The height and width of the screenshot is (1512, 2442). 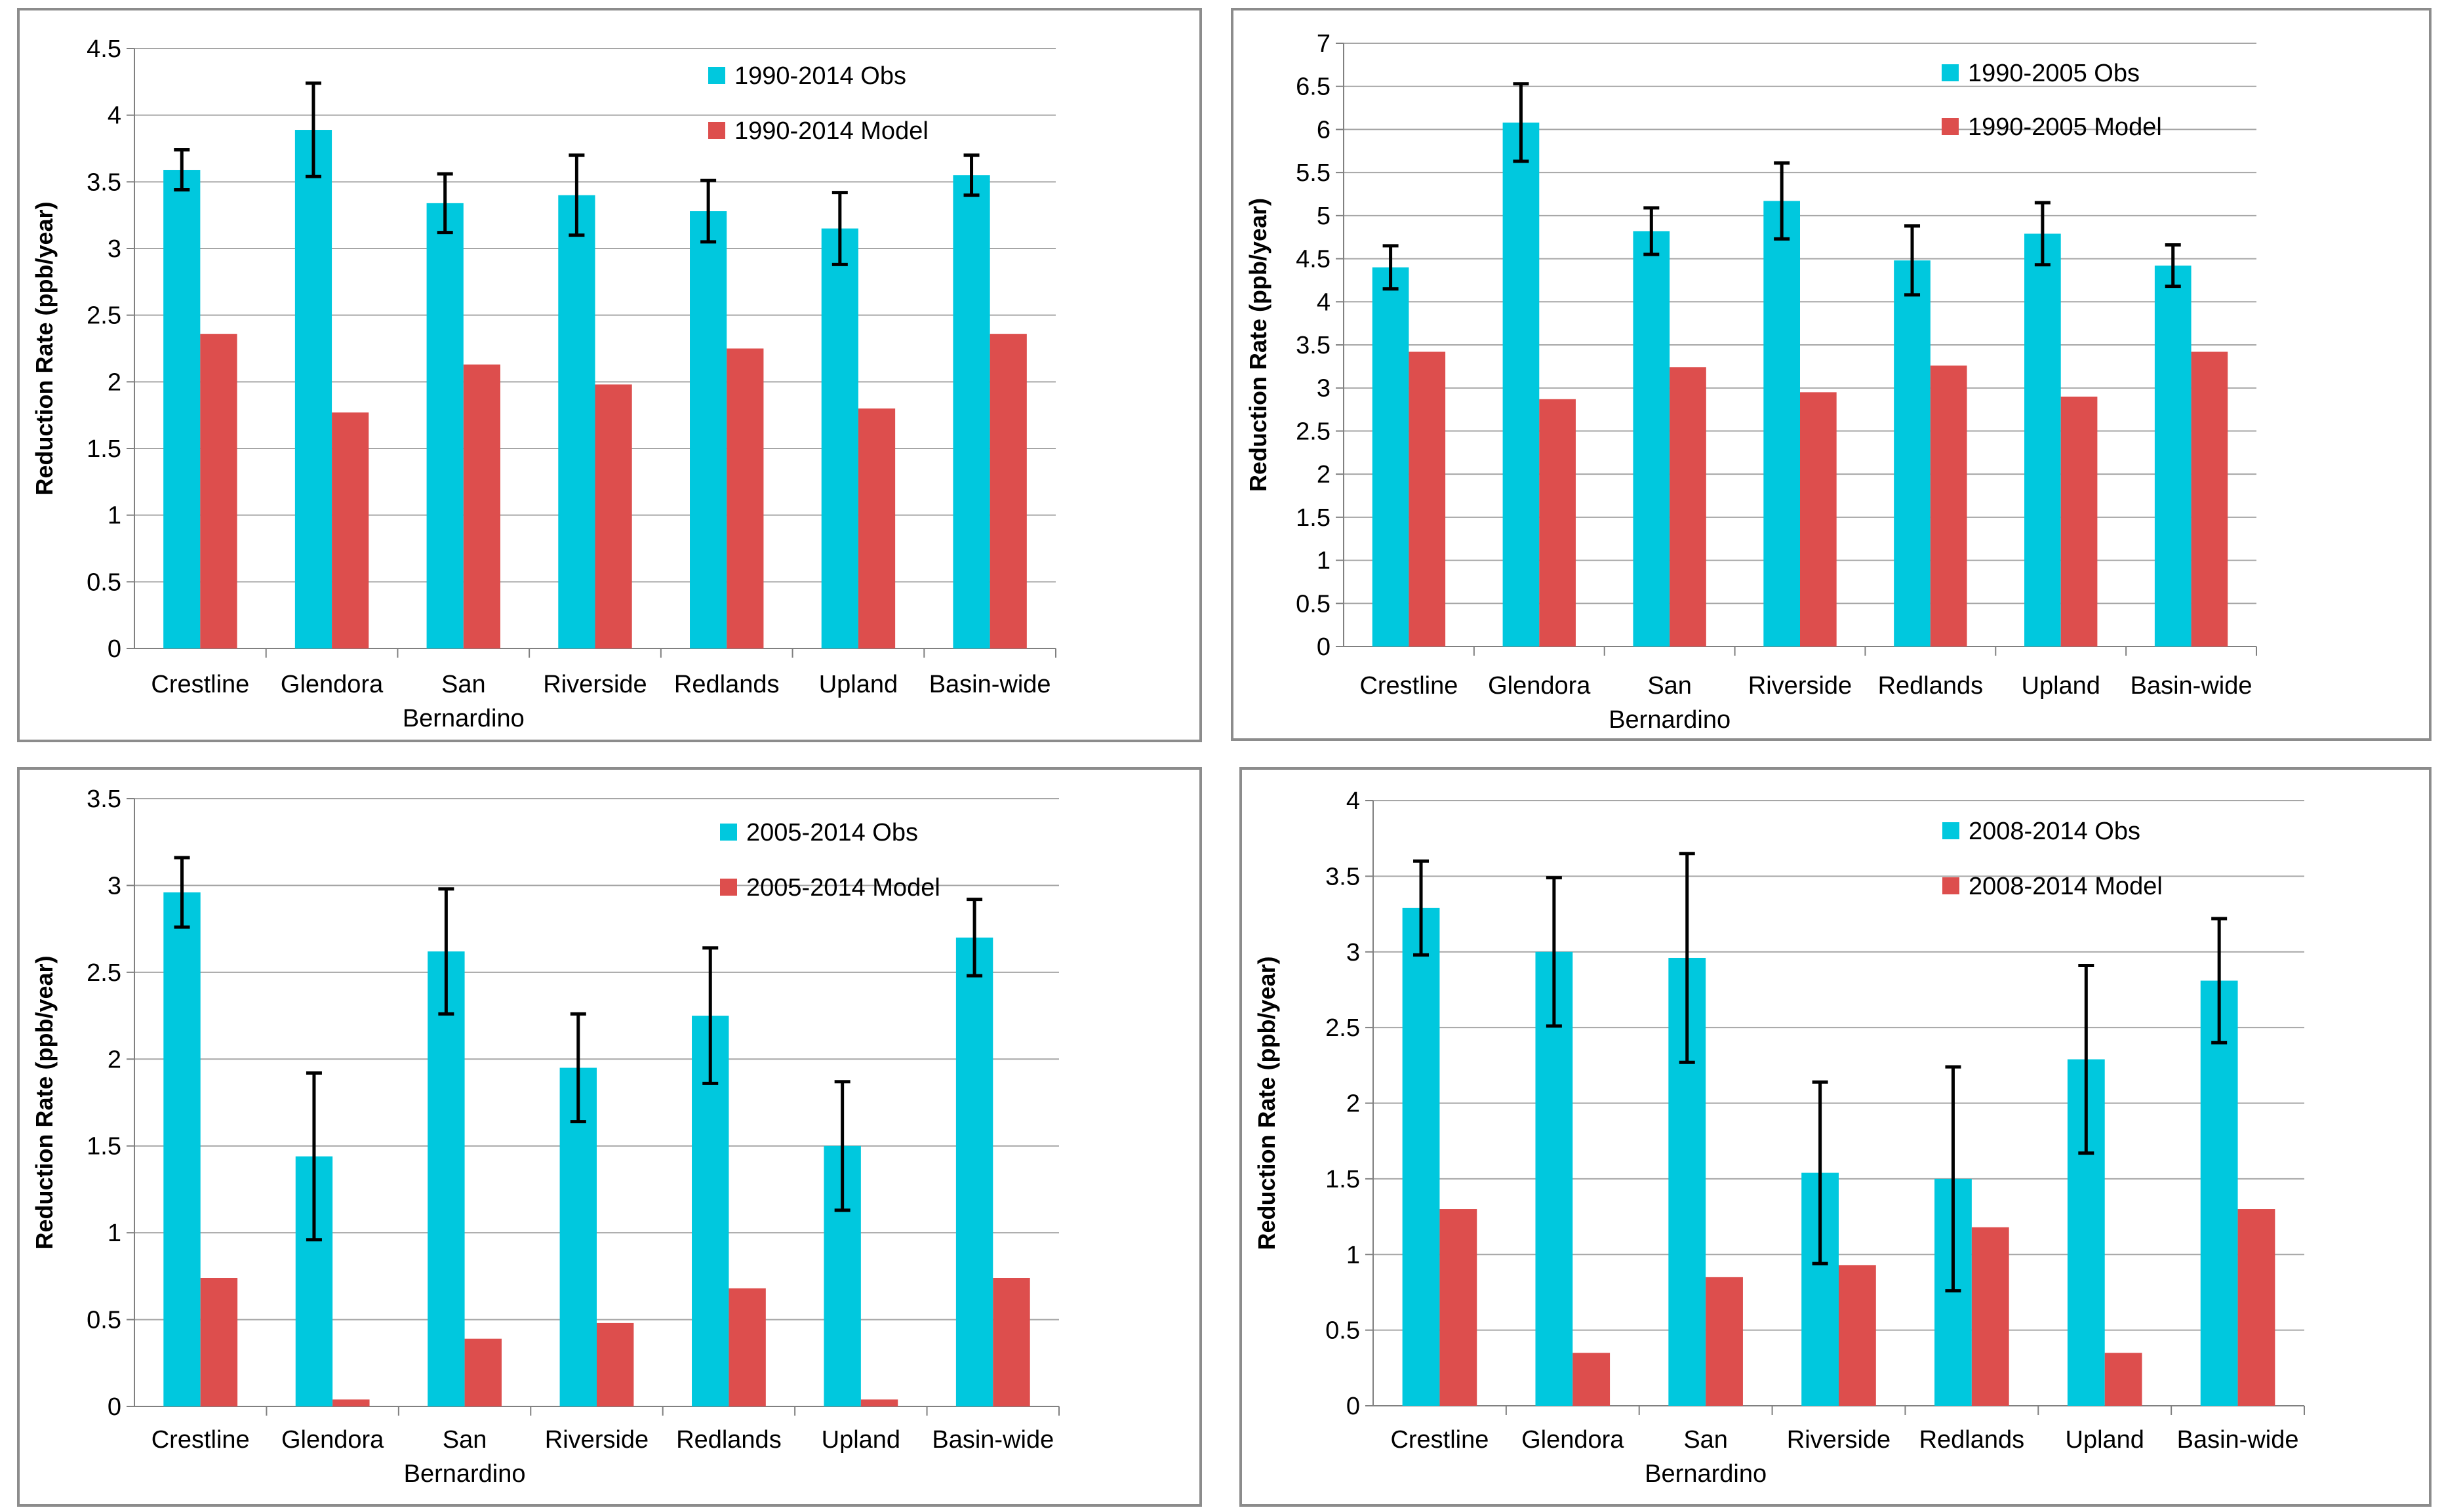 I want to click on y-tick-label: 6.5, so click(x=1314, y=87).